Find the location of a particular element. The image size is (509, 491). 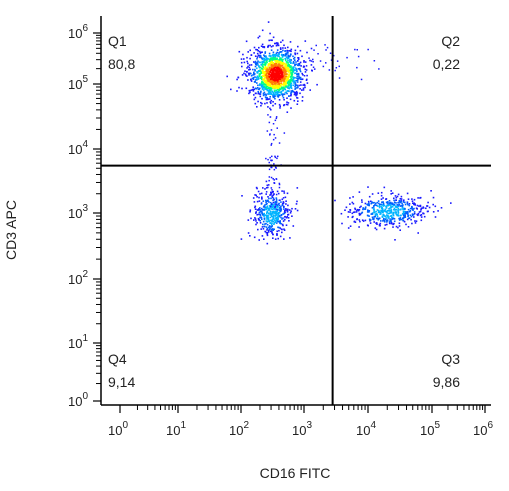

x-tick-label-base: 10 is located at coordinates (299, 430).